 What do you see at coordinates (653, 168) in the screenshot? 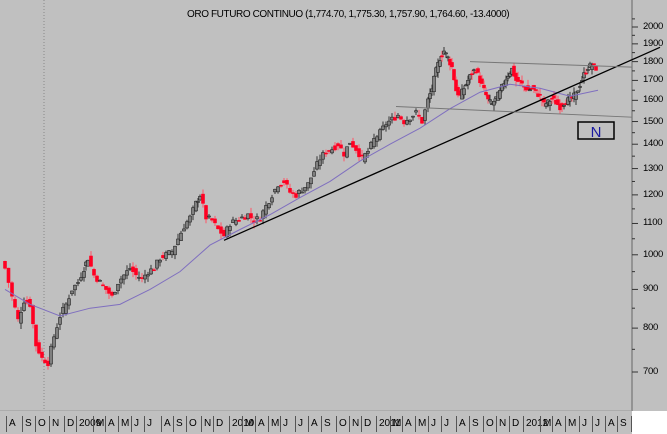
I see `y-tick-label: 1300` at bounding box center [653, 168].